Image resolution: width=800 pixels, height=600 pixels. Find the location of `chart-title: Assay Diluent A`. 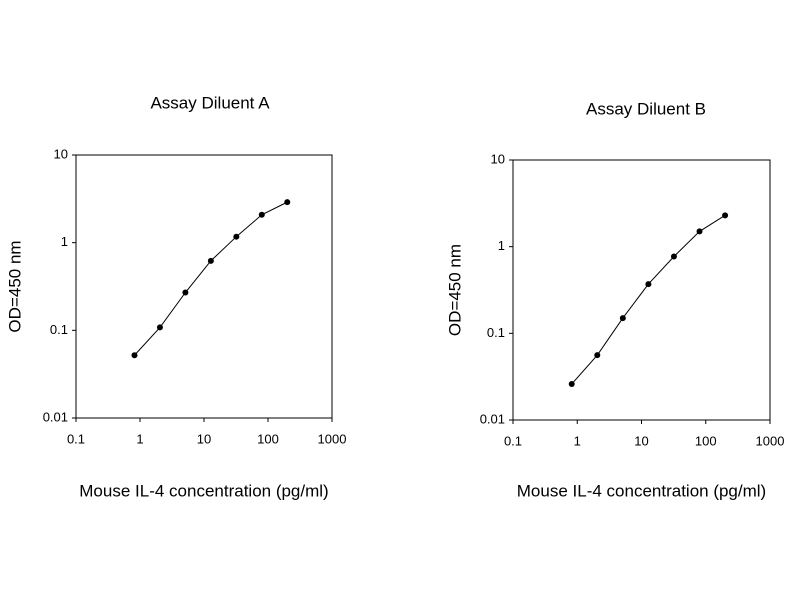

chart-title: Assay Diluent A is located at coordinates (210, 102).